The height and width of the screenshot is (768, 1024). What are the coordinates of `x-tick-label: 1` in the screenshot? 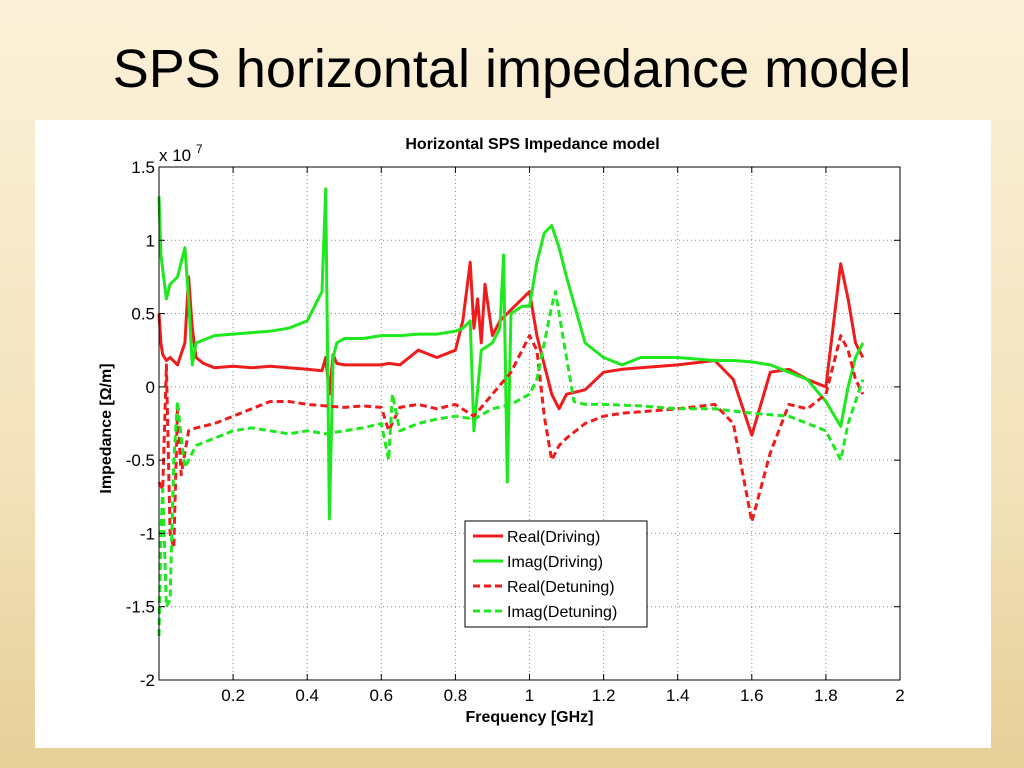 It's located at (529, 695).